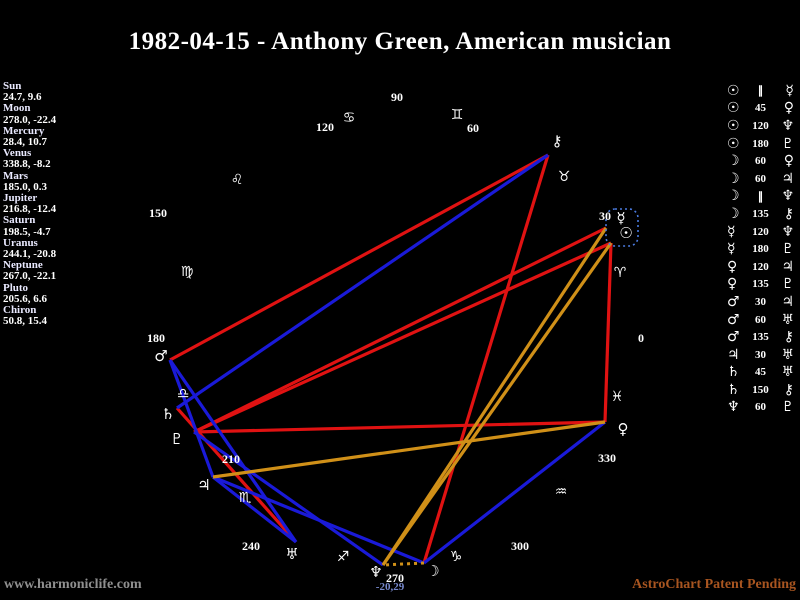 Image resolution: width=800 pixels, height=600 pixels. Describe the element at coordinates (605, 216) in the screenshot. I see `degree-label-30: 30` at that location.